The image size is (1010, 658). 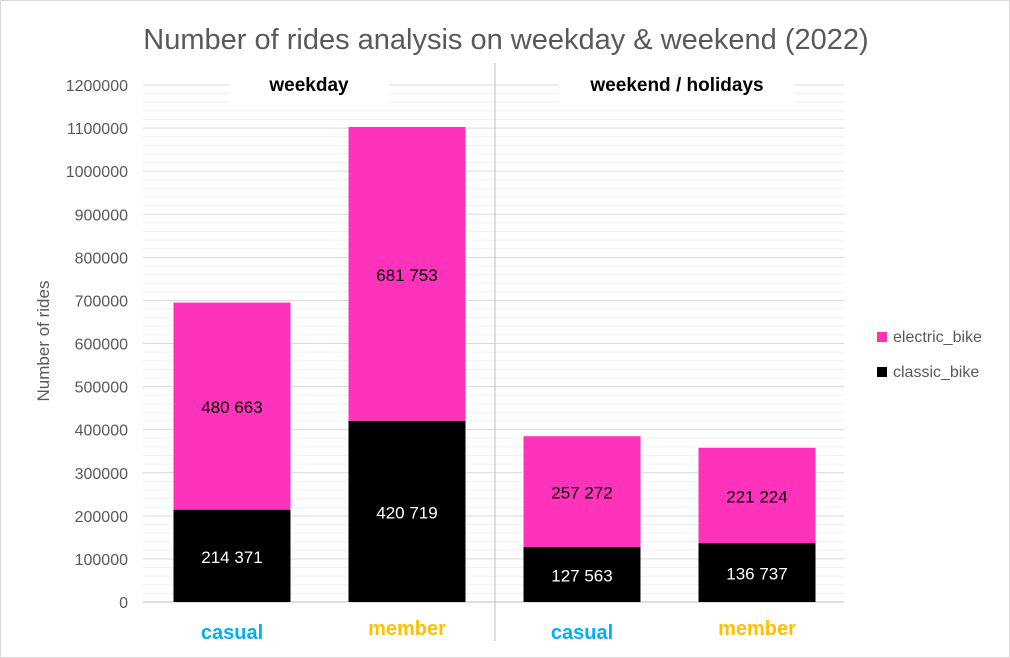 What do you see at coordinates (512, 85) in the screenshot?
I see `group-headers: weekday weekend / holidays` at bounding box center [512, 85].